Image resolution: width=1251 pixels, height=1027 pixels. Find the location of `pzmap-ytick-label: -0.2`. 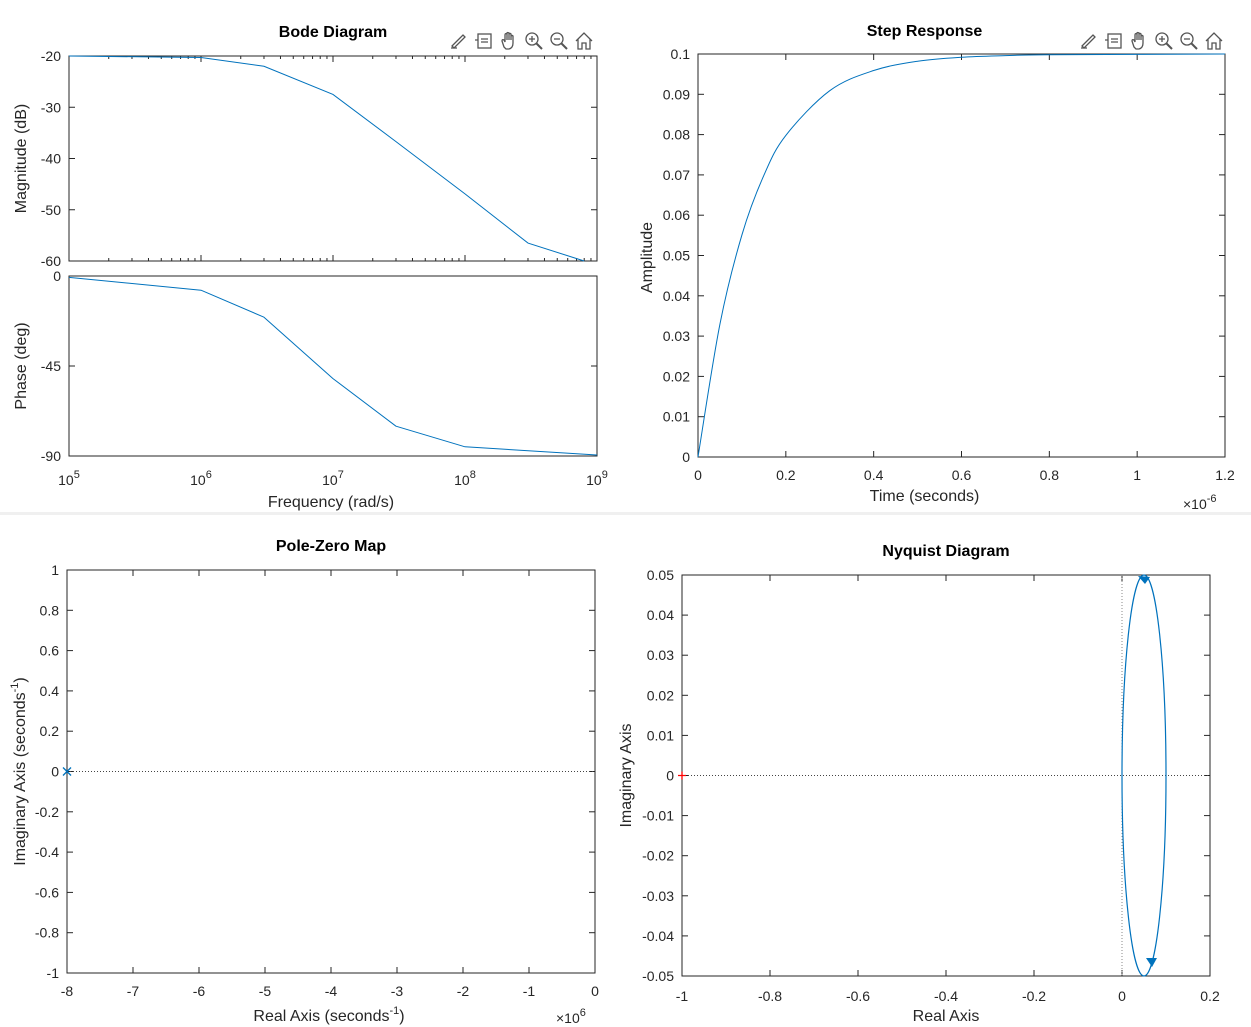

pzmap-ytick-label: -0.2 is located at coordinates (47, 812).